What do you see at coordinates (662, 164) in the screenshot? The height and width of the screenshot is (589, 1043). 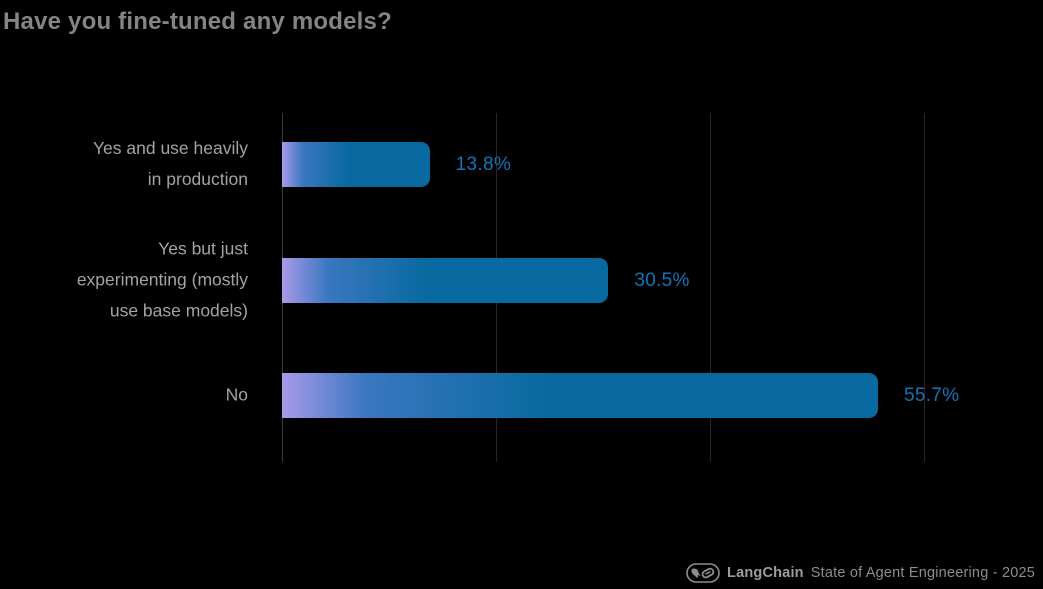 I see `bar-row: 13.8%` at bounding box center [662, 164].